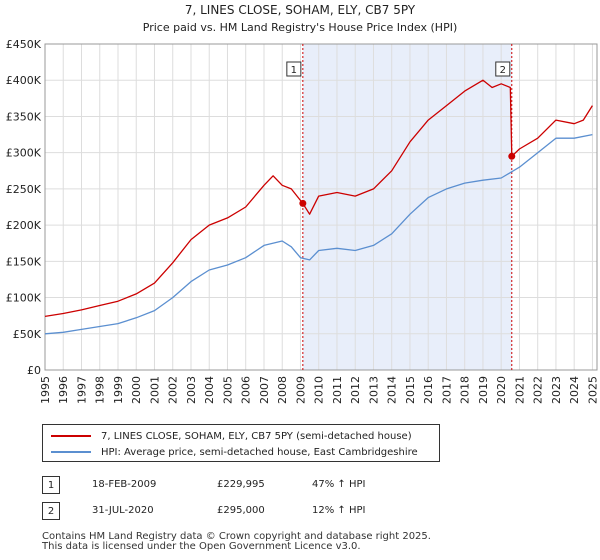  I want to click on x-tick-label: 2003, so click(191, 390).